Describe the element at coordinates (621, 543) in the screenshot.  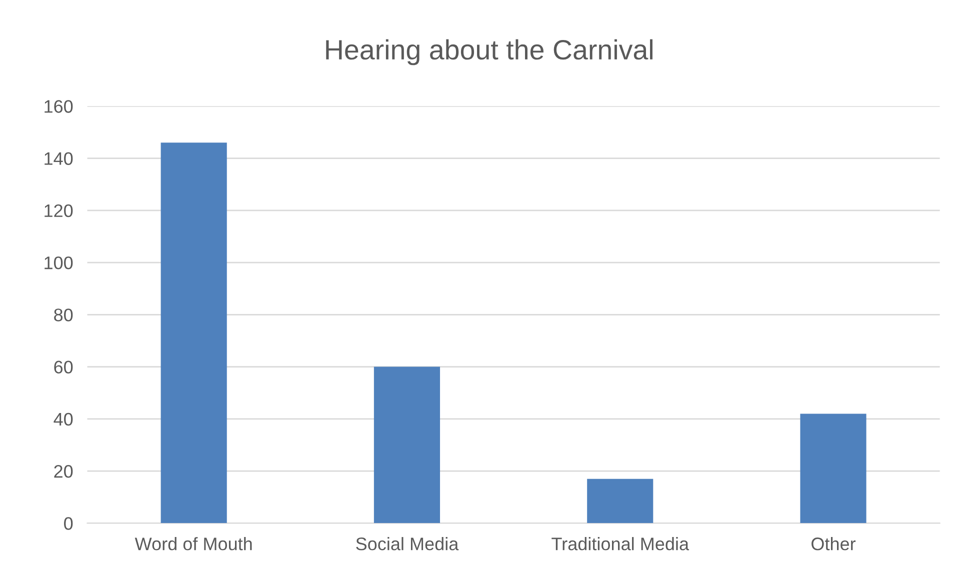
I see `x-tick-label: Traditional Media` at that location.